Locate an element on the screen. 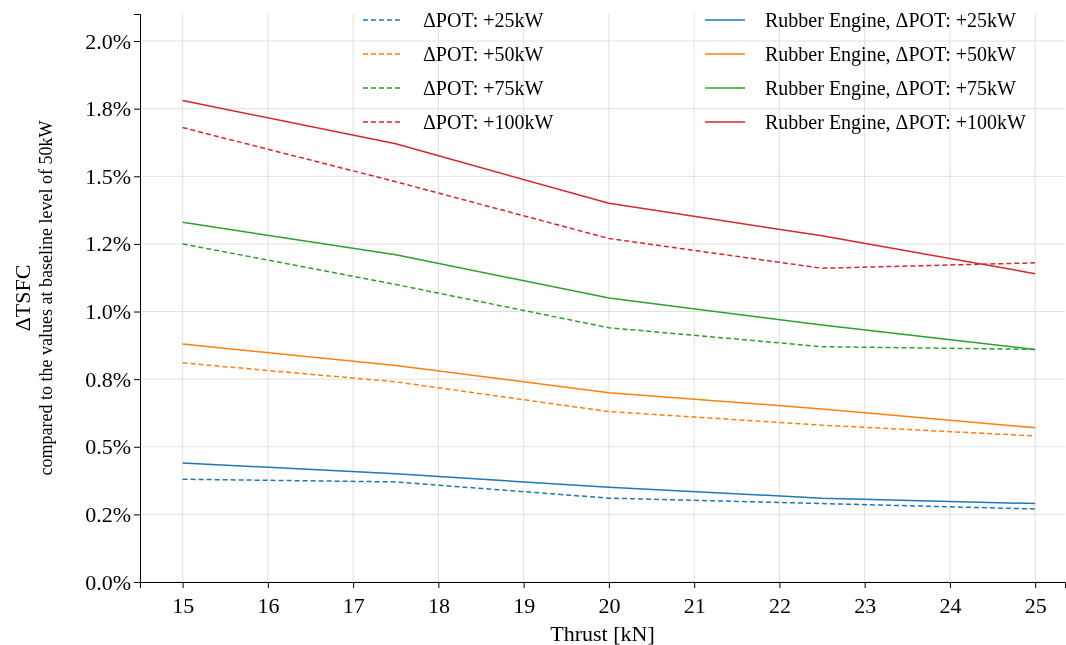  x-axis-title: Thrust [kN] is located at coordinates (602, 633).